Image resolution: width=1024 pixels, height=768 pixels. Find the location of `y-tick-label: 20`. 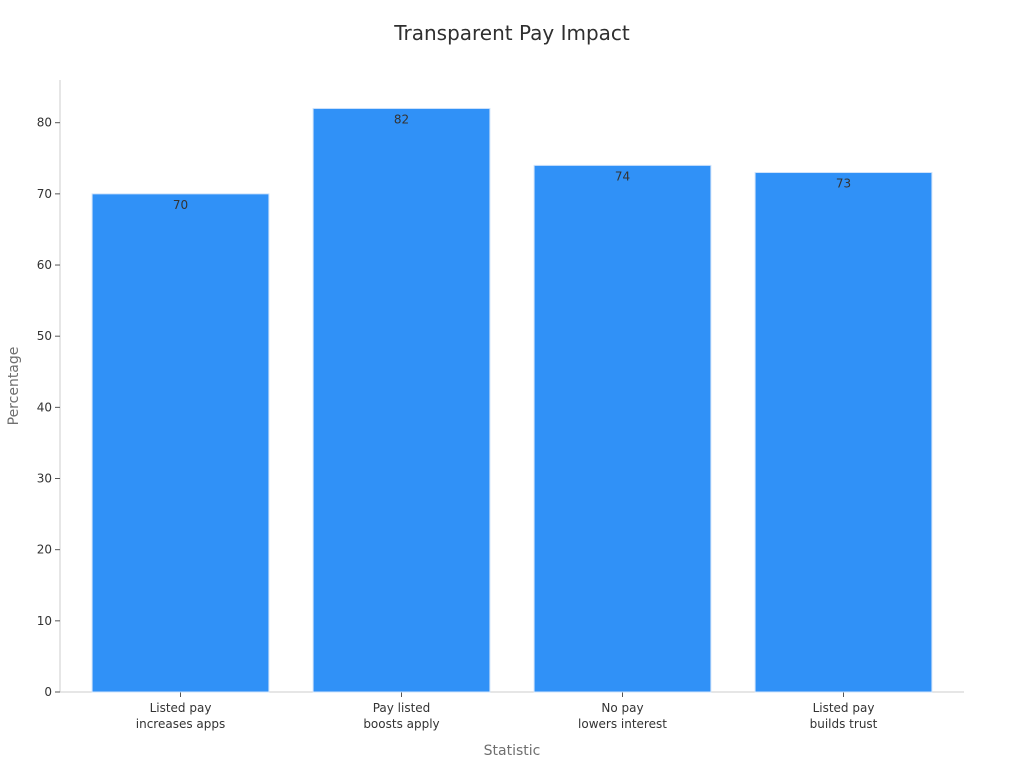

y-tick-label: 20 is located at coordinates (44, 550).